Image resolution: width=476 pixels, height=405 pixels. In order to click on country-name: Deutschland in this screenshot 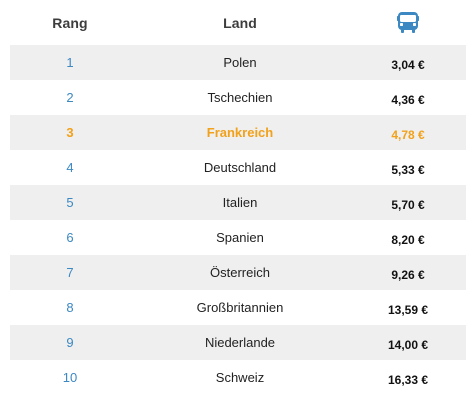, I will do `click(240, 167)`.